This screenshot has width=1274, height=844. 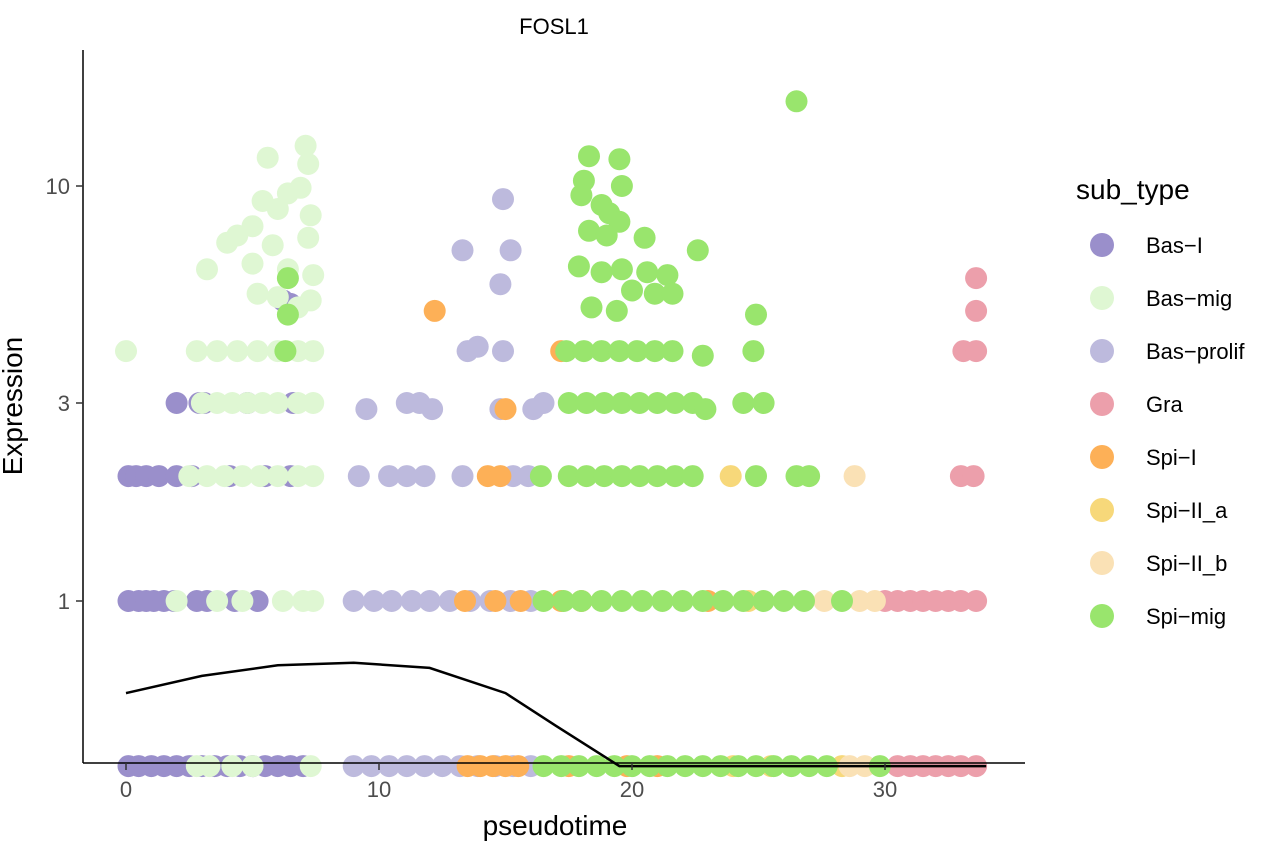 I want to click on x-tick-label: 30, so click(x=885, y=789).